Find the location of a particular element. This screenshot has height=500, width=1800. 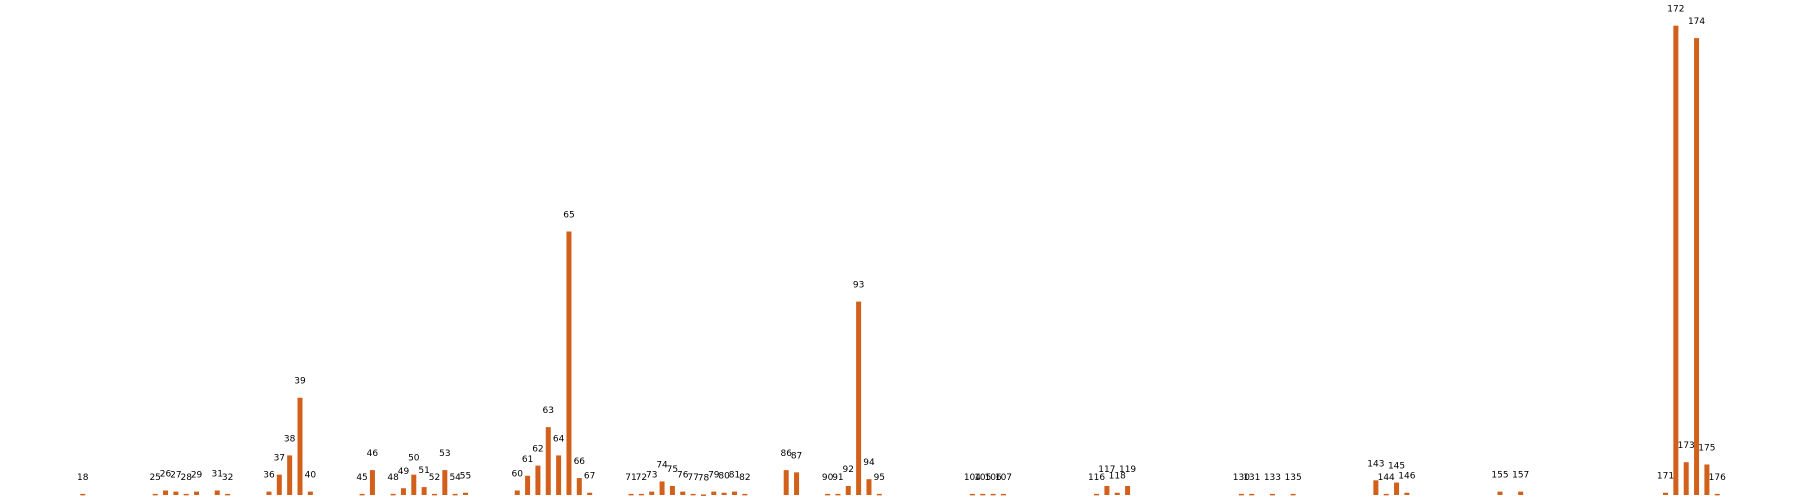

bar-label: 54 is located at coordinates (455, 478).